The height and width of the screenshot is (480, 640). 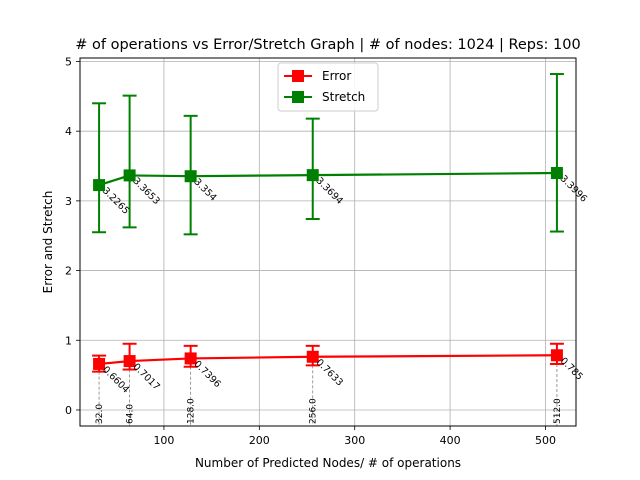 What do you see at coordinates (68, 271) in the screenshot?
I see `y-tick-label: 2` at bounding box center [68, 271].